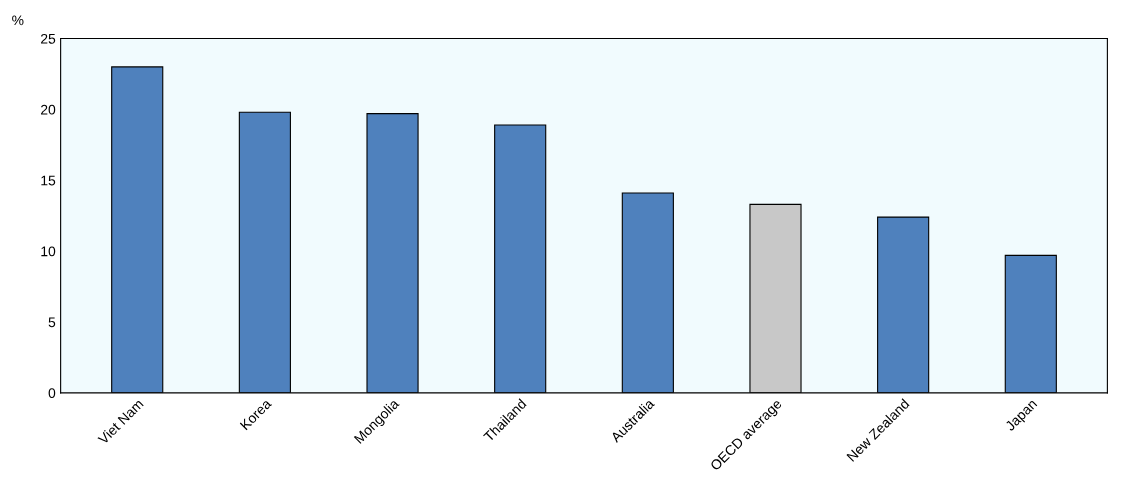 The height and width of the screenshot is (482, 1144). Describe the element at coordinates (18, 20) in the screenshot. I see `y-axis-title: %` at that location.